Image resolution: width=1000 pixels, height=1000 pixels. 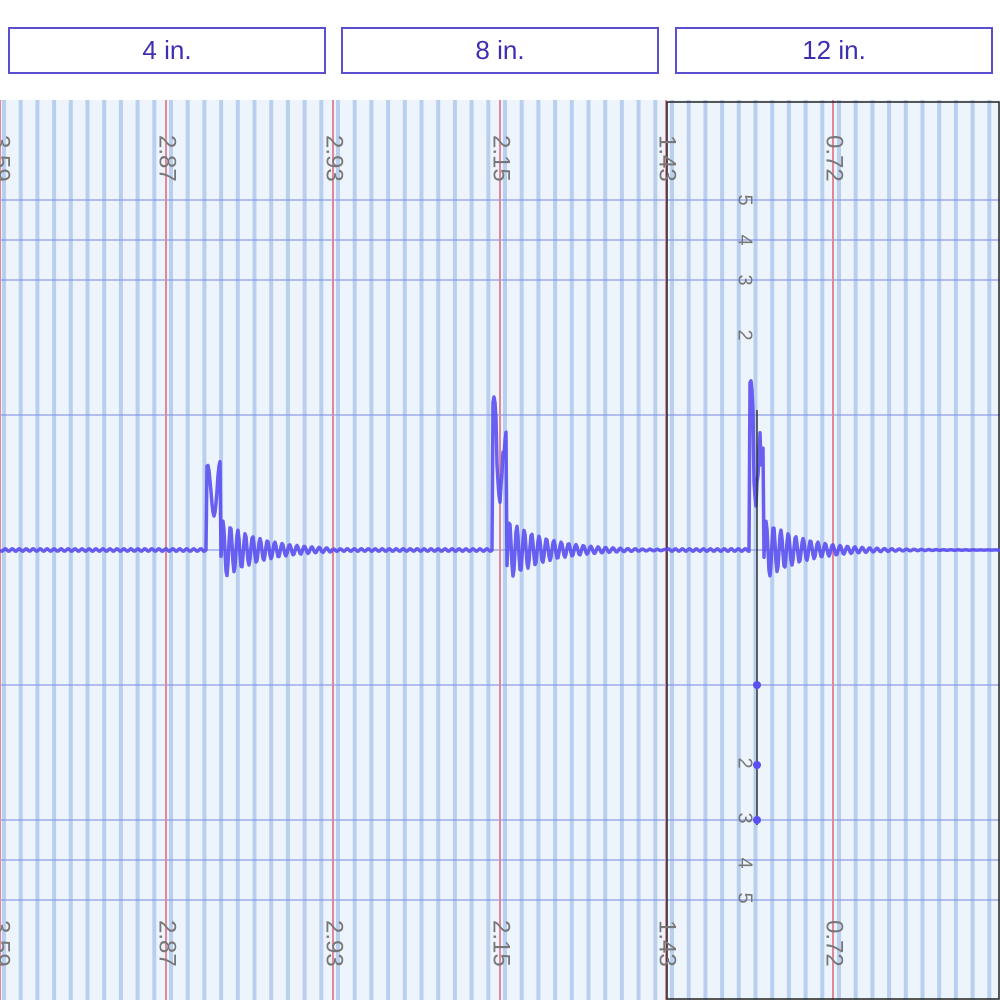 I want to click on tab-12-in: 12 in., so click(x=834, y=50).